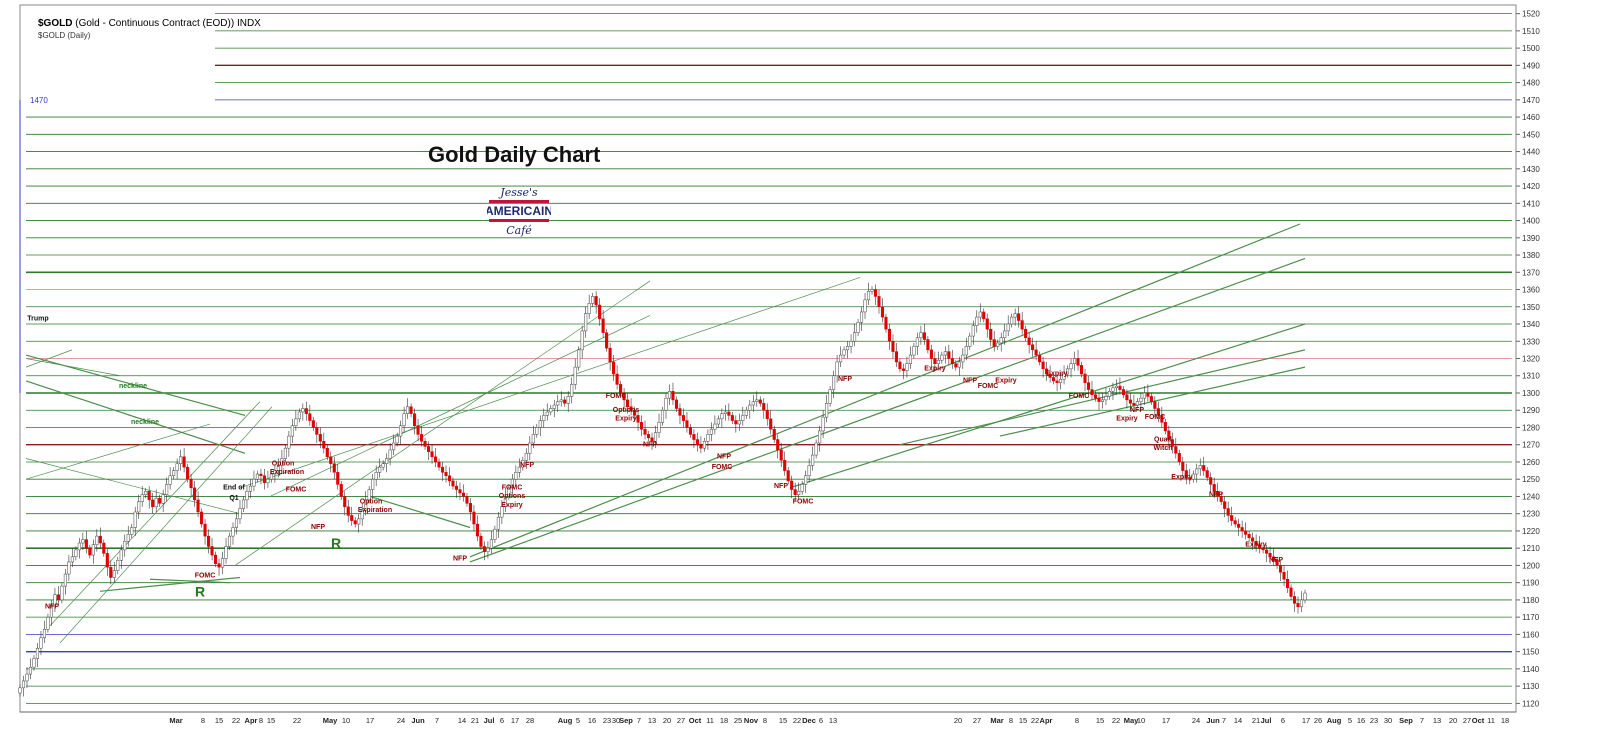 Image resolution: width=1600 pixels, height=754 pixels. I want to click on annotation-label: Witch, so click(1163, 448).